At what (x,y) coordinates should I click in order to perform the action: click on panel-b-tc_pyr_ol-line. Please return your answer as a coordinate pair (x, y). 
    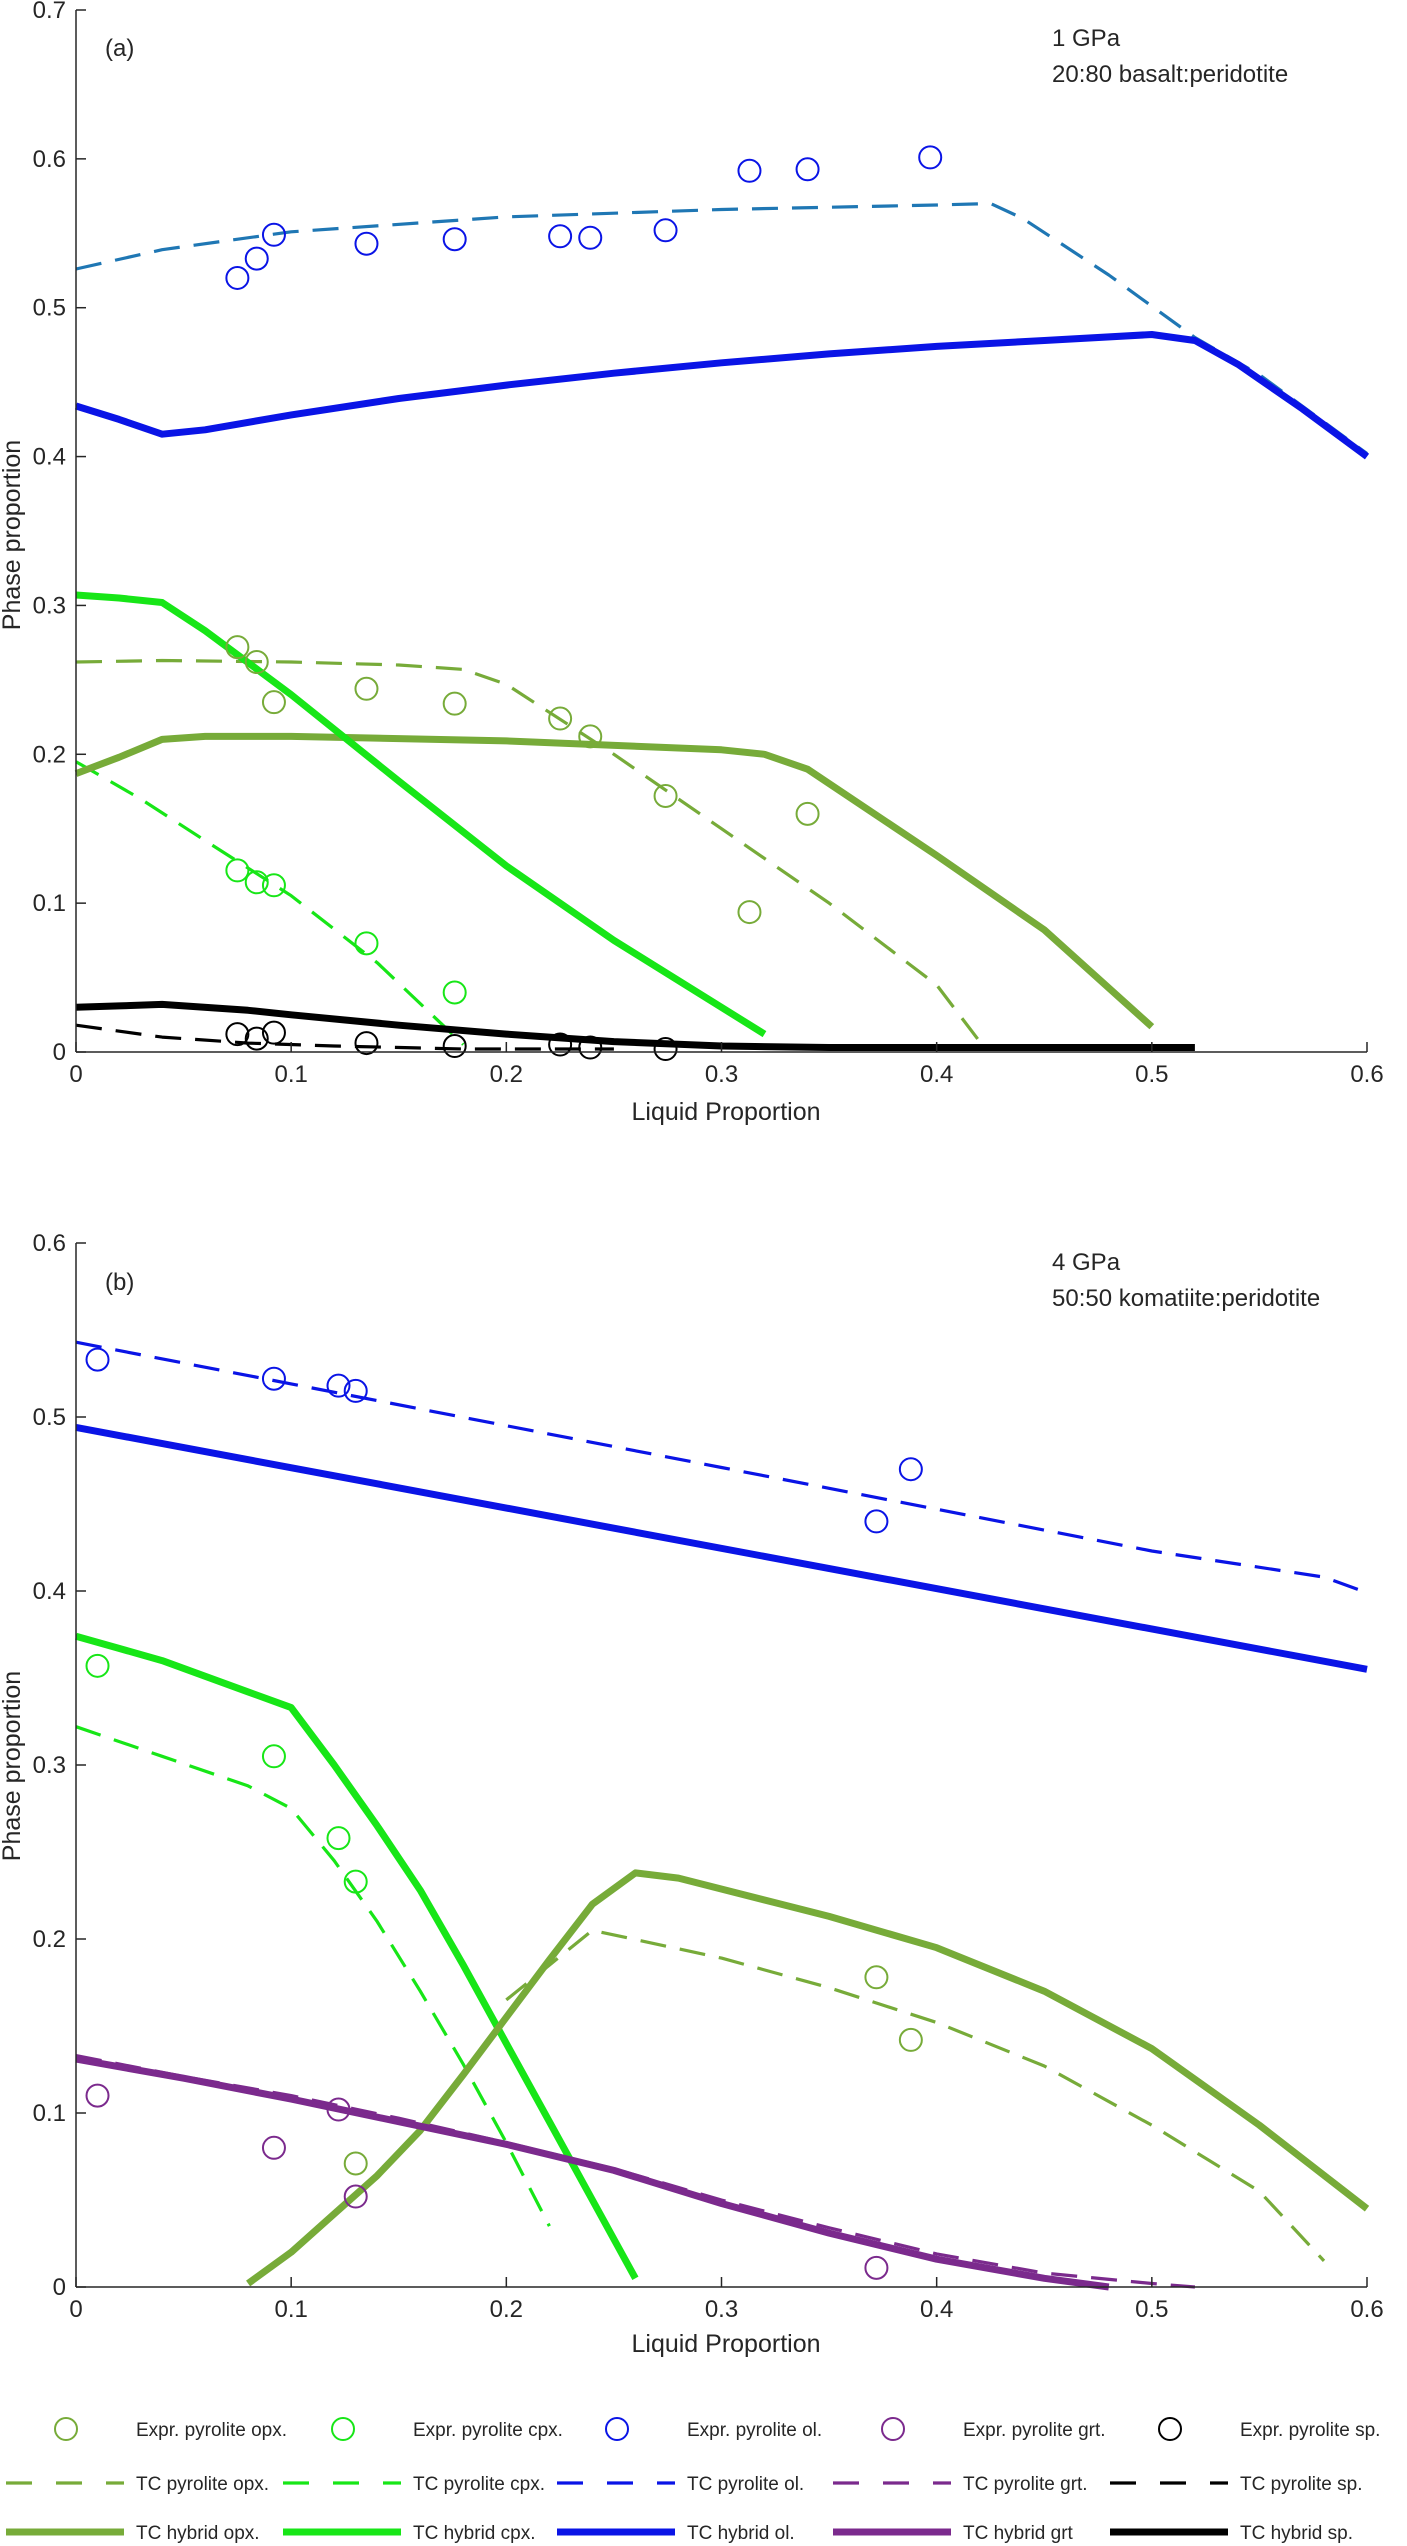
    Looking at the image, I should click on (721, 1467).